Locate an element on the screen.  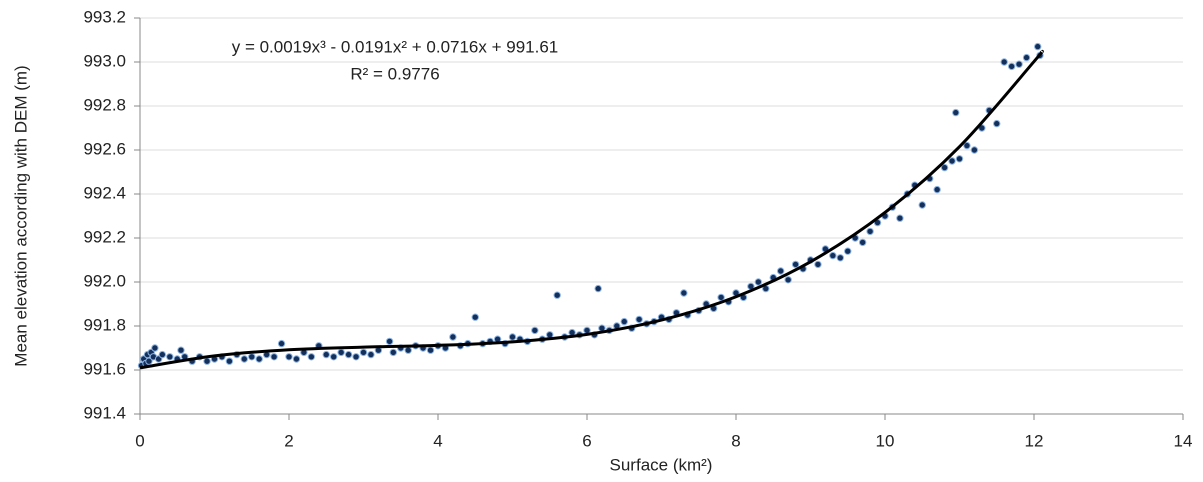
y-tick-label: 992.2 is located at coordinates (104, 236).